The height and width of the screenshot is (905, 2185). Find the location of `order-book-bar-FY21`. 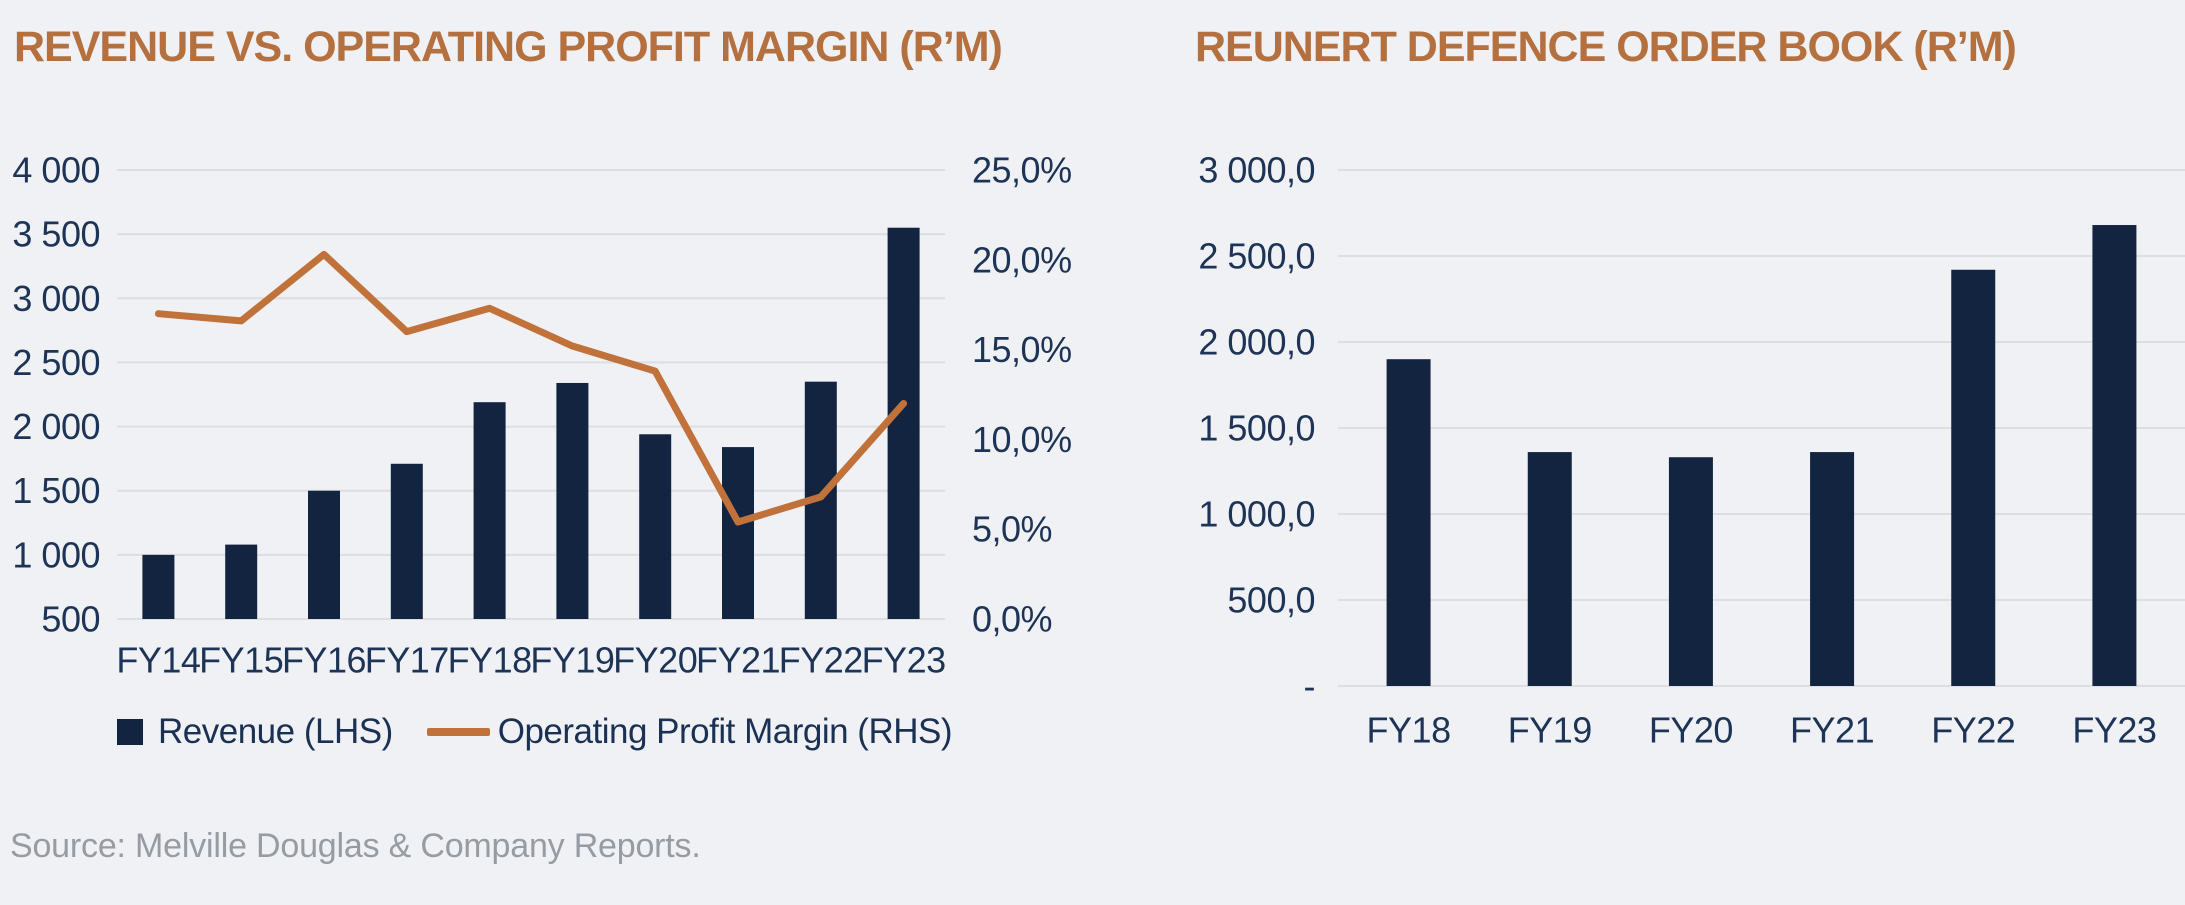

order-book-bar-FY21 is located at coordinates (1832, 569).